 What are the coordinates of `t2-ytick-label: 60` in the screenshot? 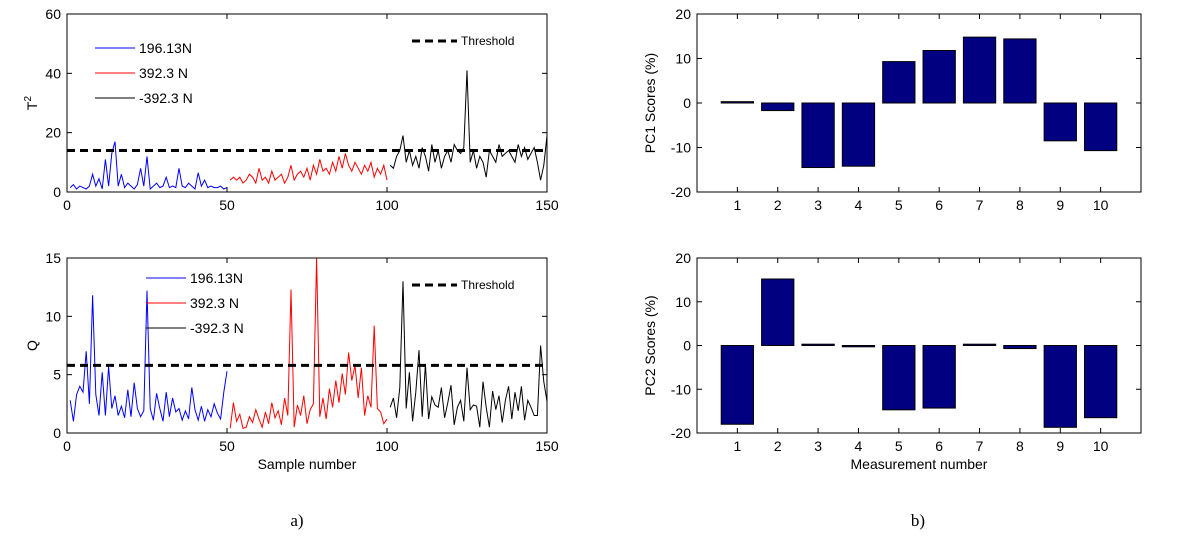 It's located at (53, 14).